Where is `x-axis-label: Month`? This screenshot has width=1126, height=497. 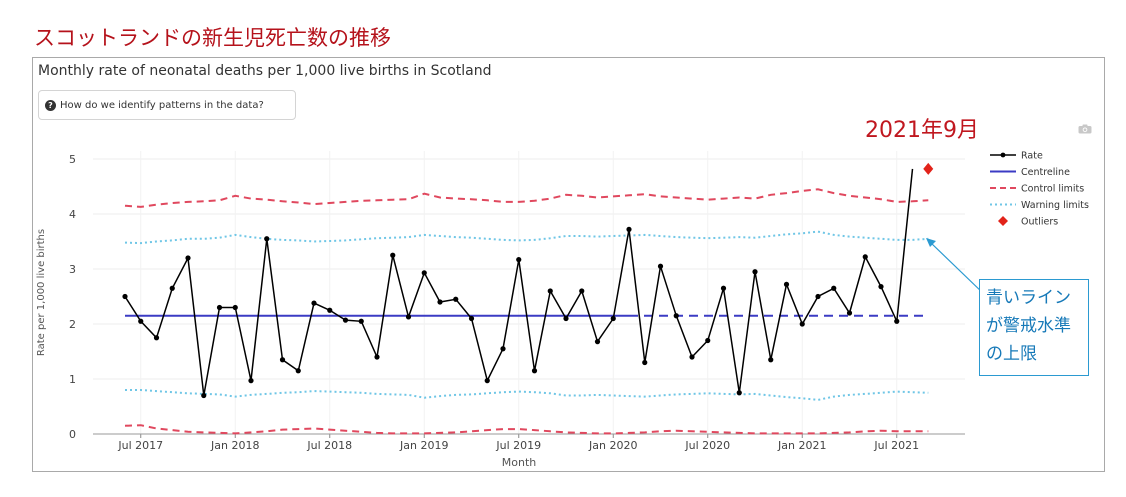
x-axis-label: Month is located at coordinates (519, 462).